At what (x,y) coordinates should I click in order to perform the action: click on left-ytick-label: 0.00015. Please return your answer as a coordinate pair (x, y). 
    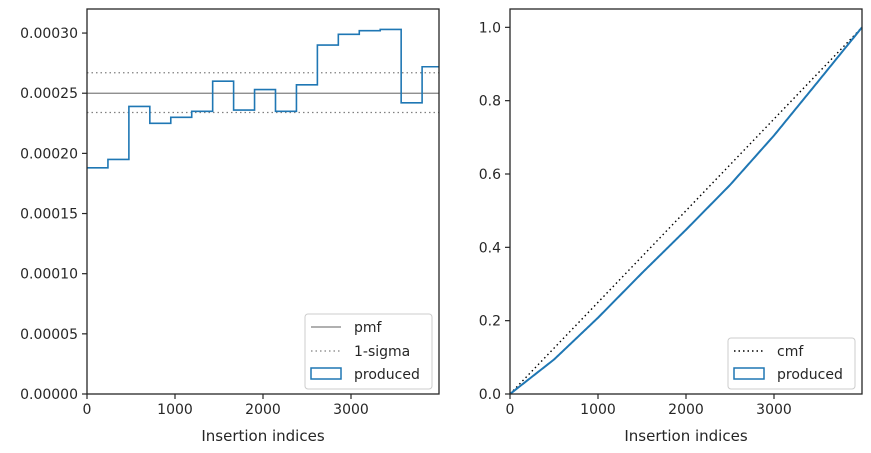
    Looking at the image, I should click on (49, 215).